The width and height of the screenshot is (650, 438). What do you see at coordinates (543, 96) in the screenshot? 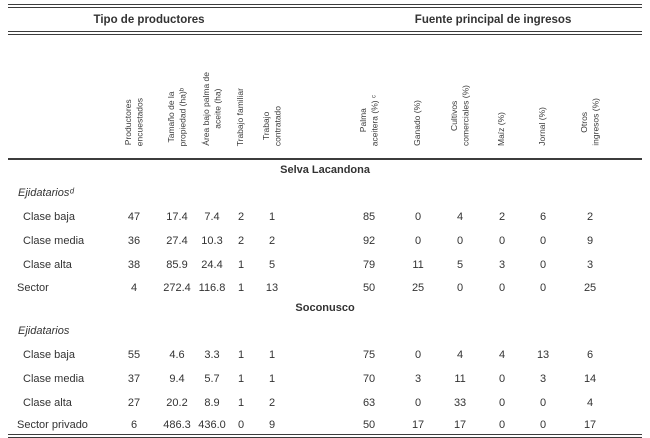
I see `column-header: Jornal (%)` at bounding box center [543, 96].